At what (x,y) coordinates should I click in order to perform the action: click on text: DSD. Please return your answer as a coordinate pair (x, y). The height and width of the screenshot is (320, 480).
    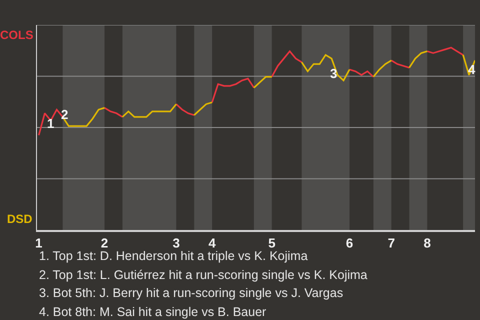
    Looking at the image, I should click on (20, 219).